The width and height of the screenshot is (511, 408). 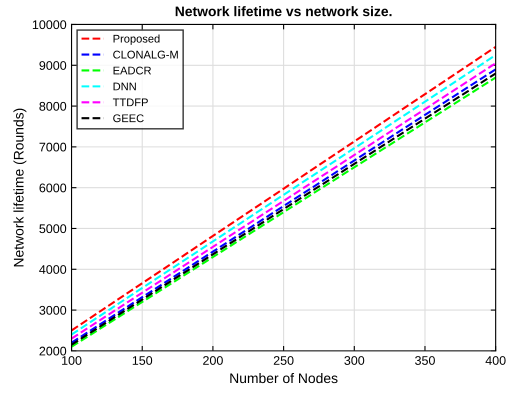 What do you see at coordinates (52, 269) in the screenshot?
I see `y-tick-label: 4000` at bounding box center [52, 269].